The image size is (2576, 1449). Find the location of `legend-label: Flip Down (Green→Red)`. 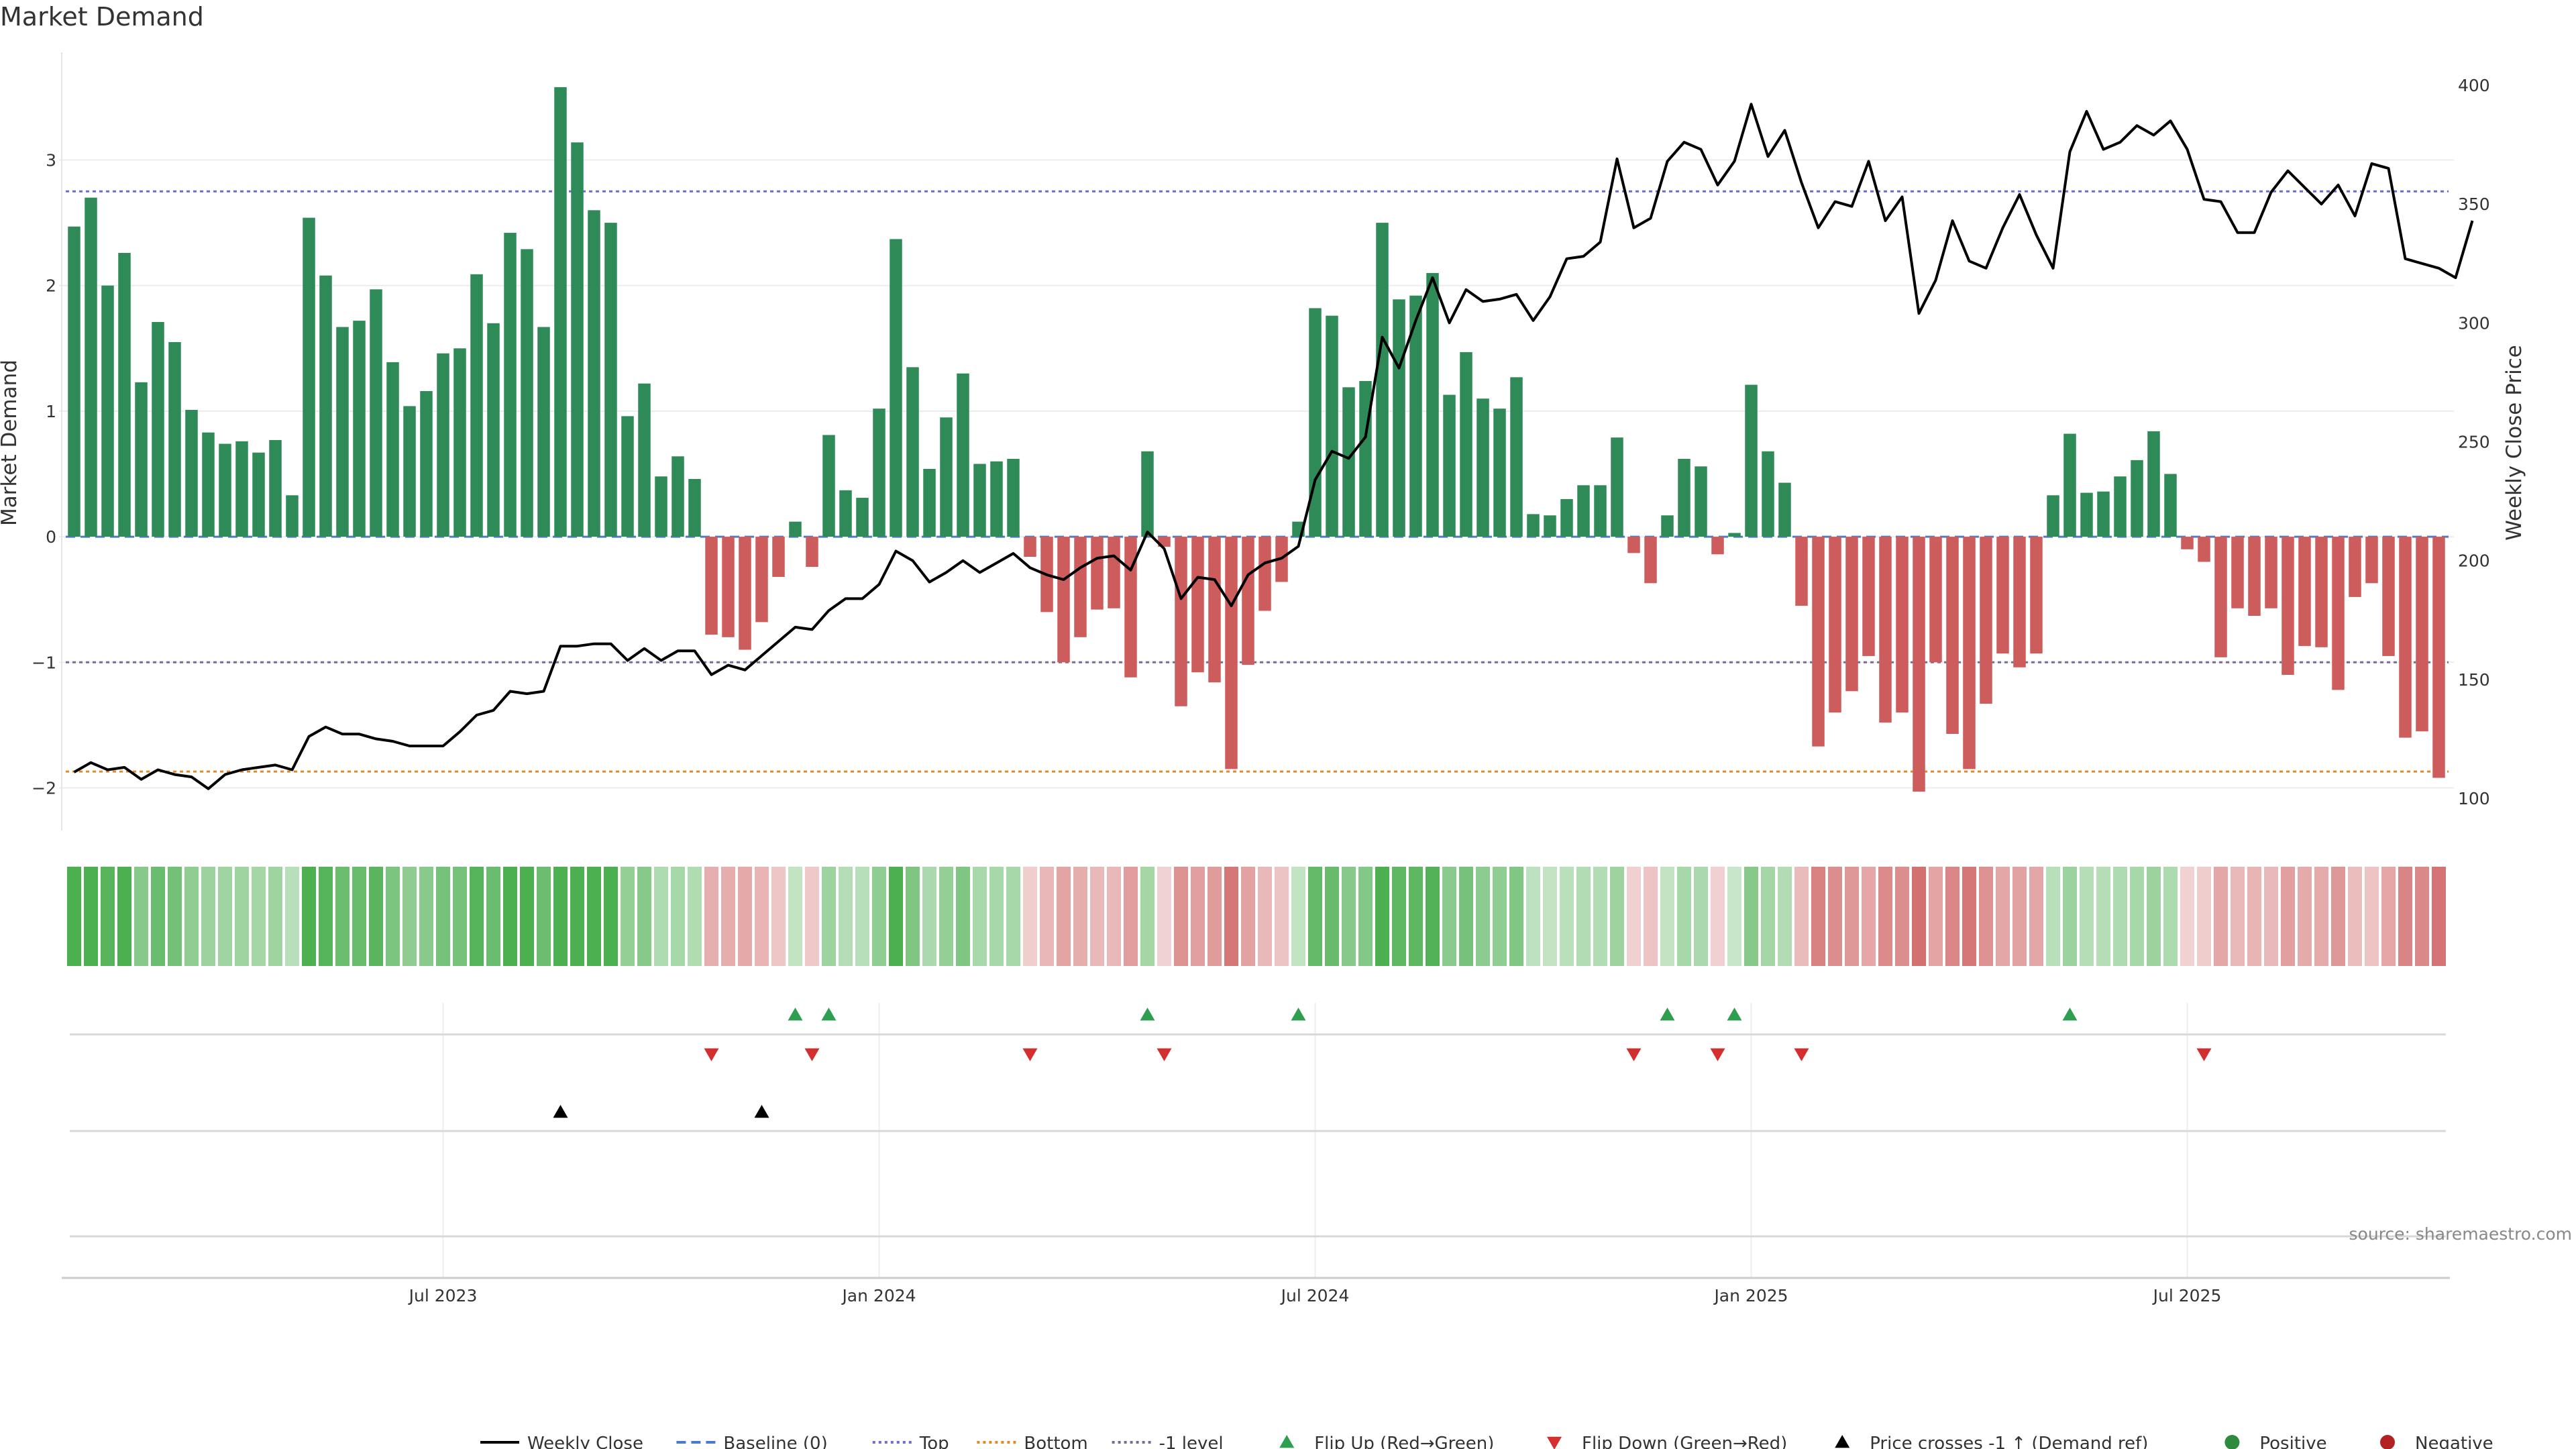

legend-label: Flip Down (Green→Red) is located at coordinates (1684, 1441).